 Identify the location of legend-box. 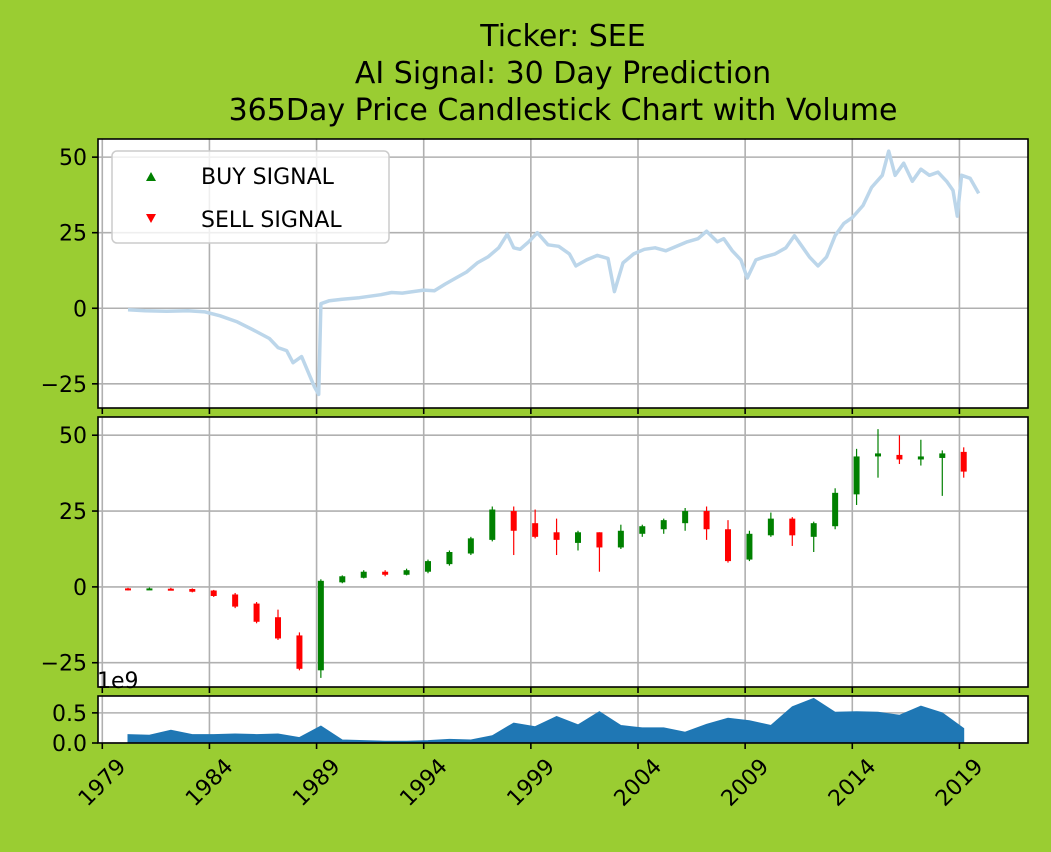
(250, 197).